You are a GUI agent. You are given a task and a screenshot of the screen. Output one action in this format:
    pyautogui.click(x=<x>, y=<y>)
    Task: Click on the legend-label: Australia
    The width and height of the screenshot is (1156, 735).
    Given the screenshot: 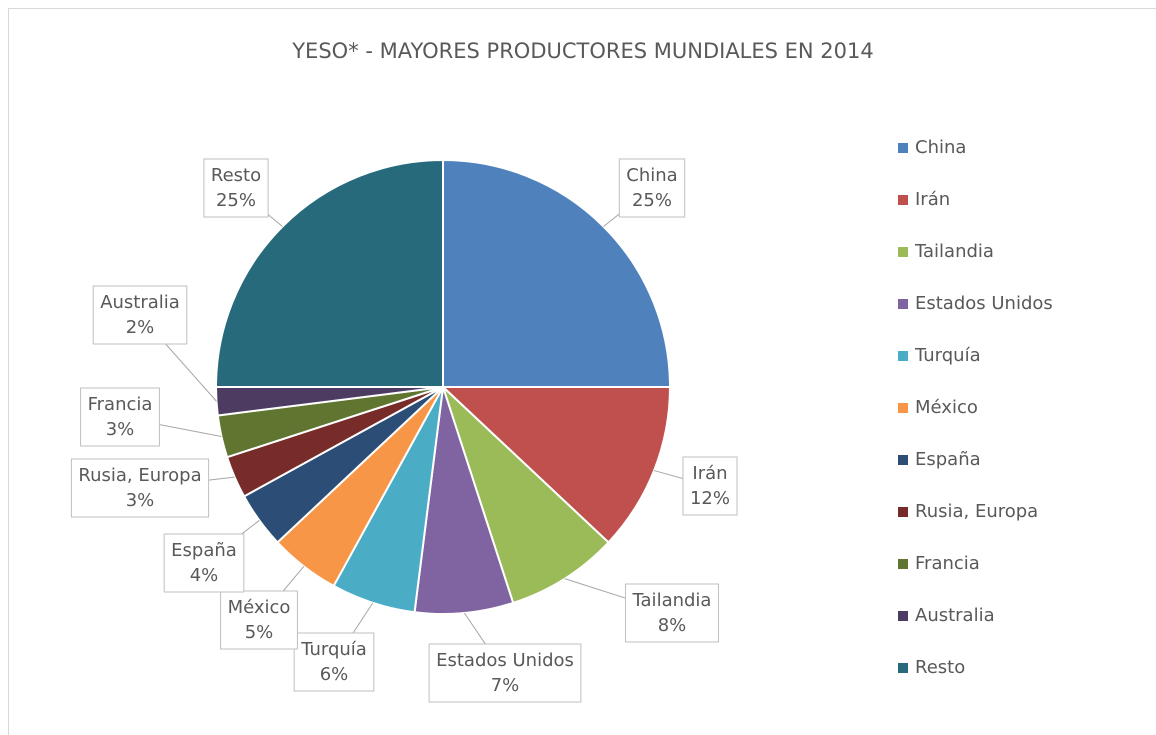 What is the action you would take?
    pyautogui.click(x=955, y=615)
    